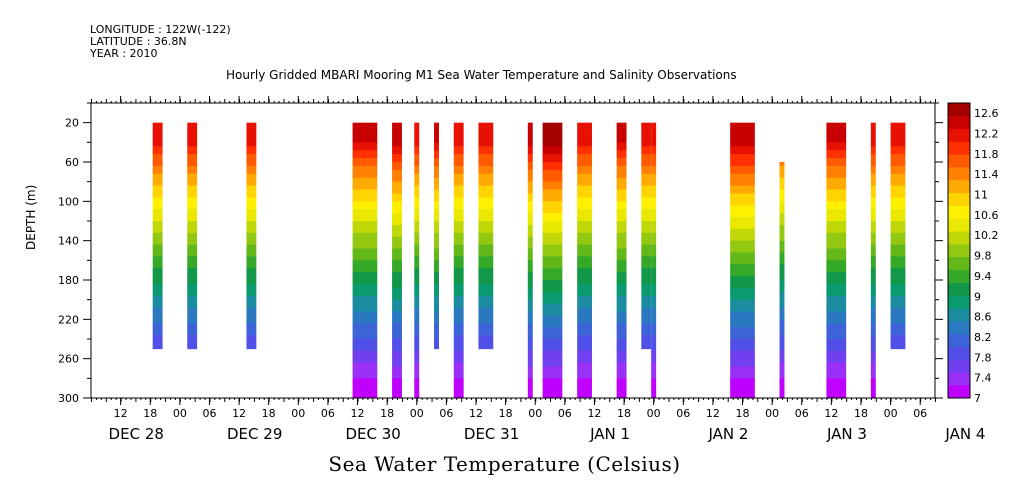 The height and width of the screenshot is (504, 1009). I want to click on x-day-label: JAN 1, so click(609, 434).